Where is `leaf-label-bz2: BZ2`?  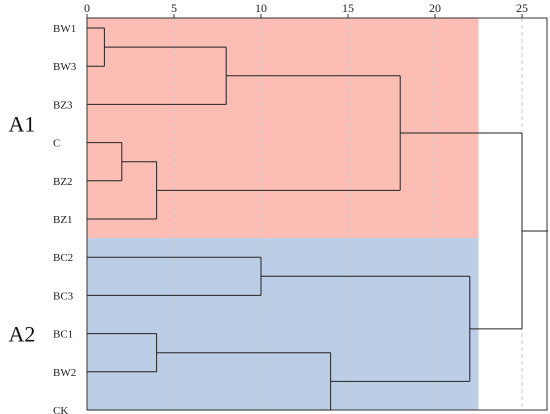 leaf-label-bz2: BZ2 is located at coordinates (63, 182).